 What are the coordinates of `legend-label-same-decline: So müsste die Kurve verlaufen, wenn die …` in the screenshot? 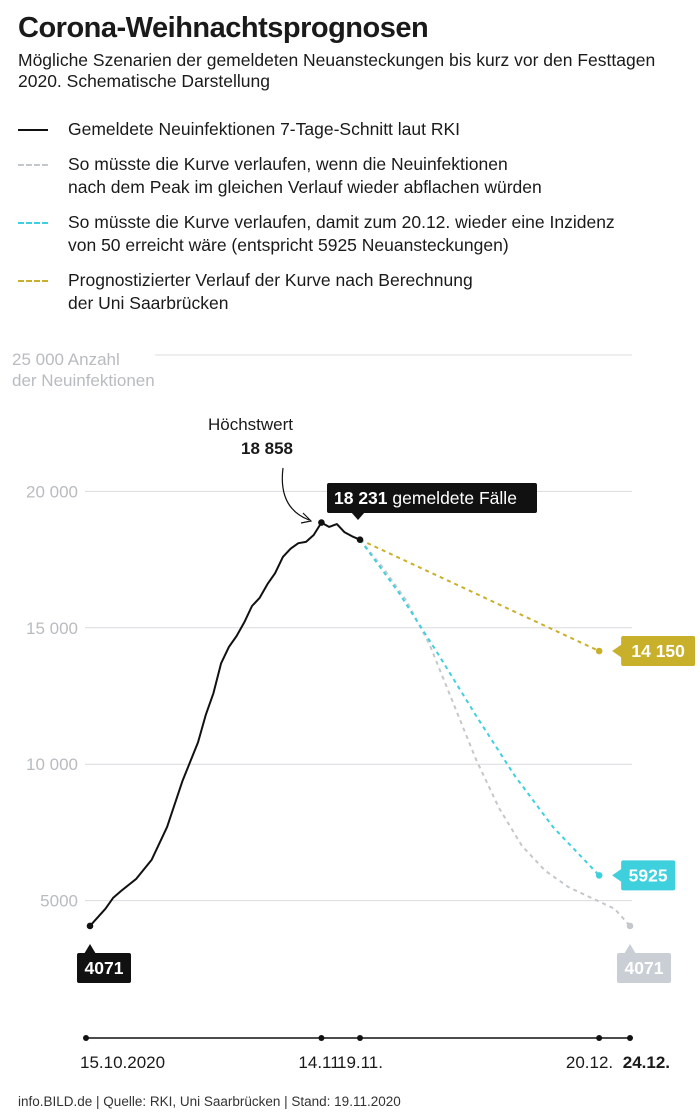 It's located at (305, 175).